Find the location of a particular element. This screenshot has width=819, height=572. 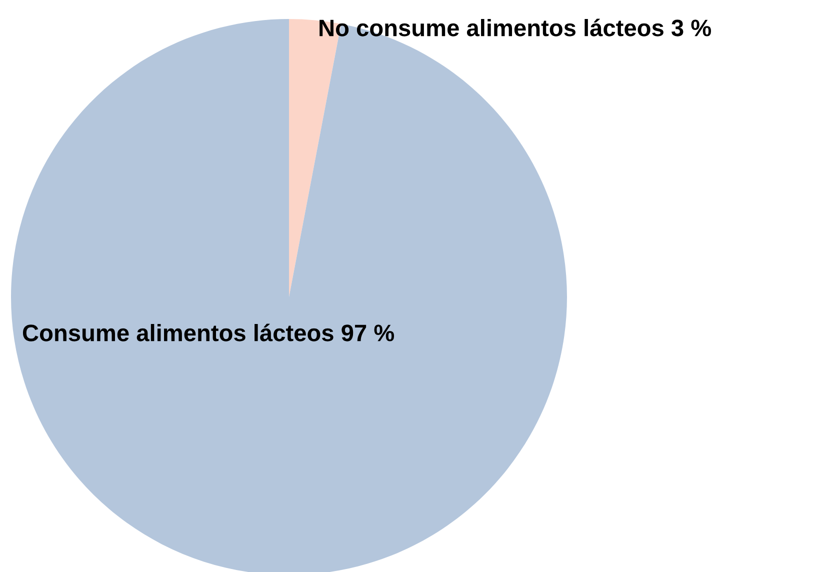

slice-label: Consume alimentos lácteos 97 % is located at coordinates (208, 333).